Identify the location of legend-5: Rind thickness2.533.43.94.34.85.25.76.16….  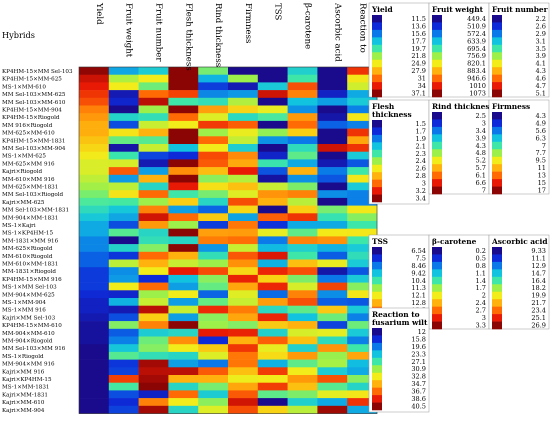
(461, 147).